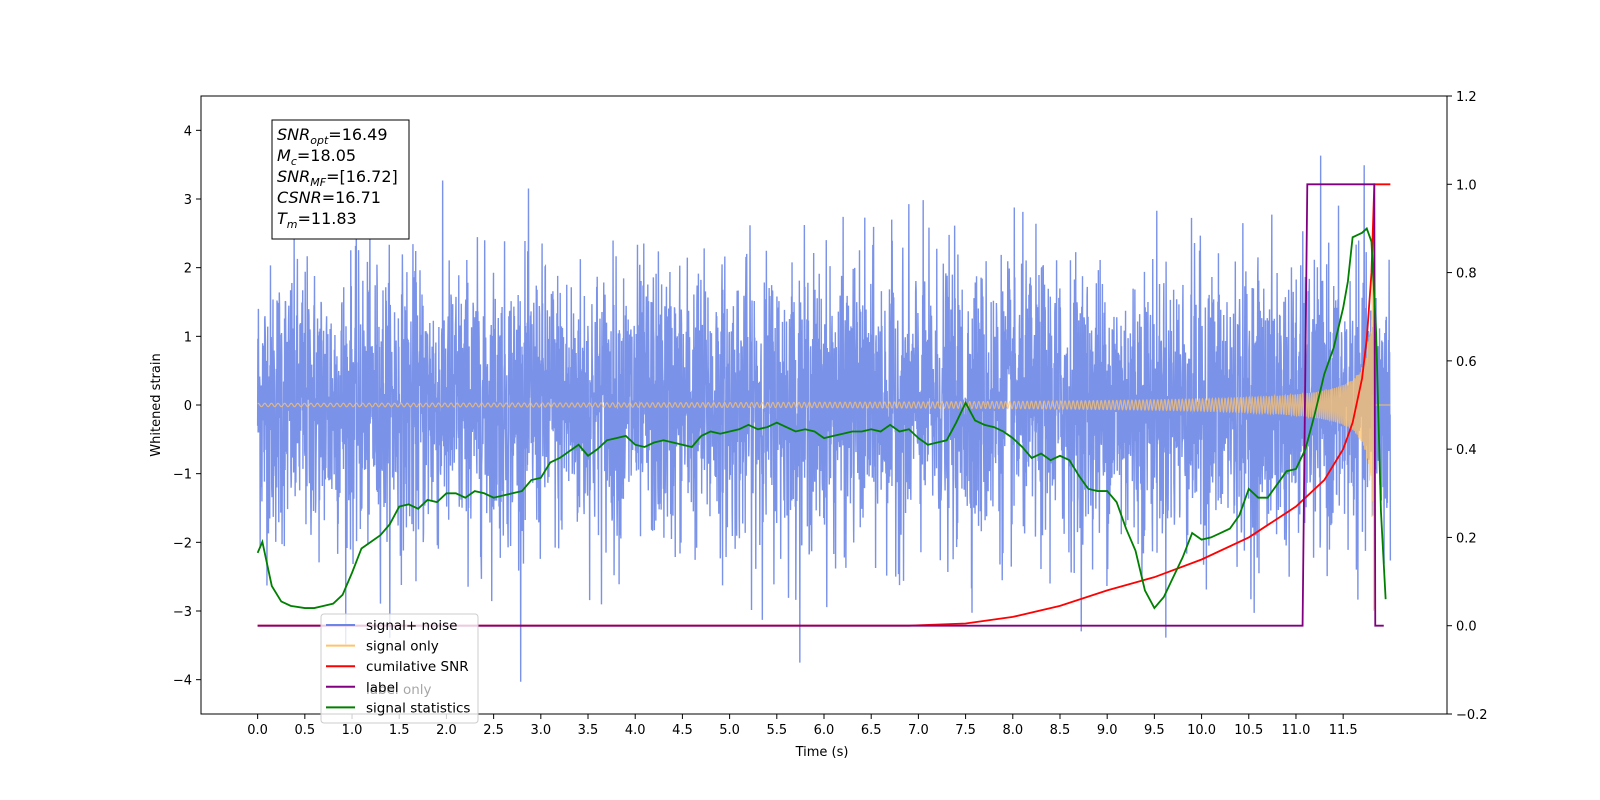  I want to click on annotation-frame, so click(340, 179).